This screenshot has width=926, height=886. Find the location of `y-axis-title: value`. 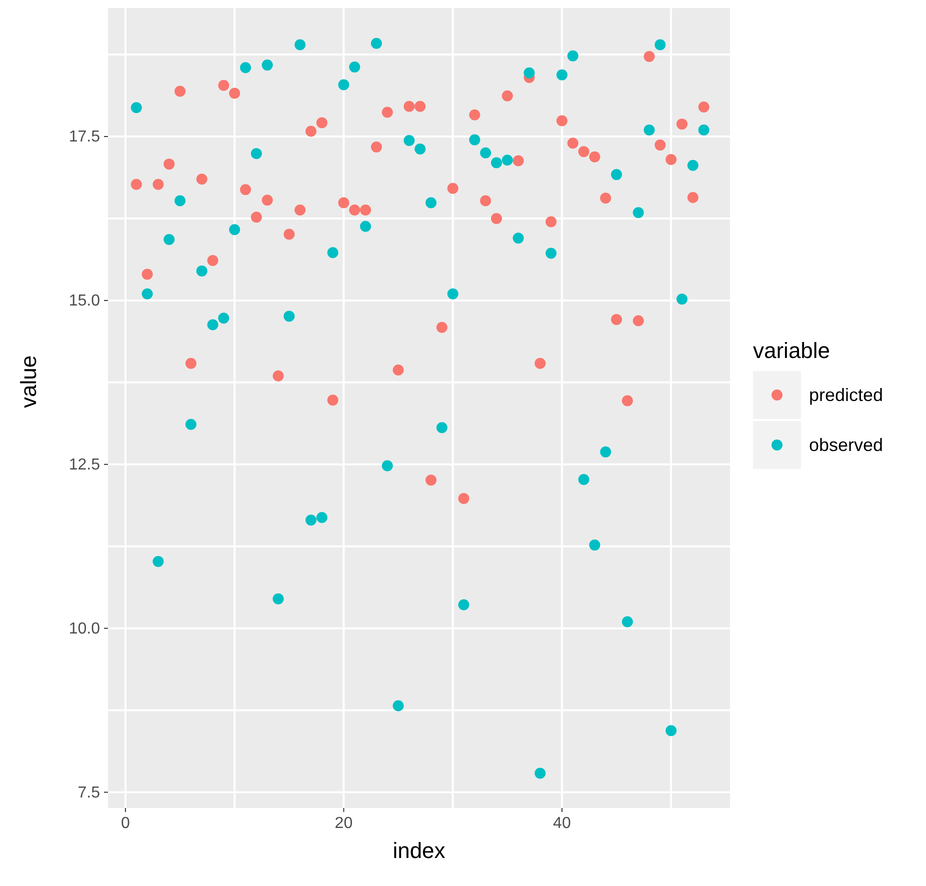

y-axis-title: value is located at coordinates (28, 381).